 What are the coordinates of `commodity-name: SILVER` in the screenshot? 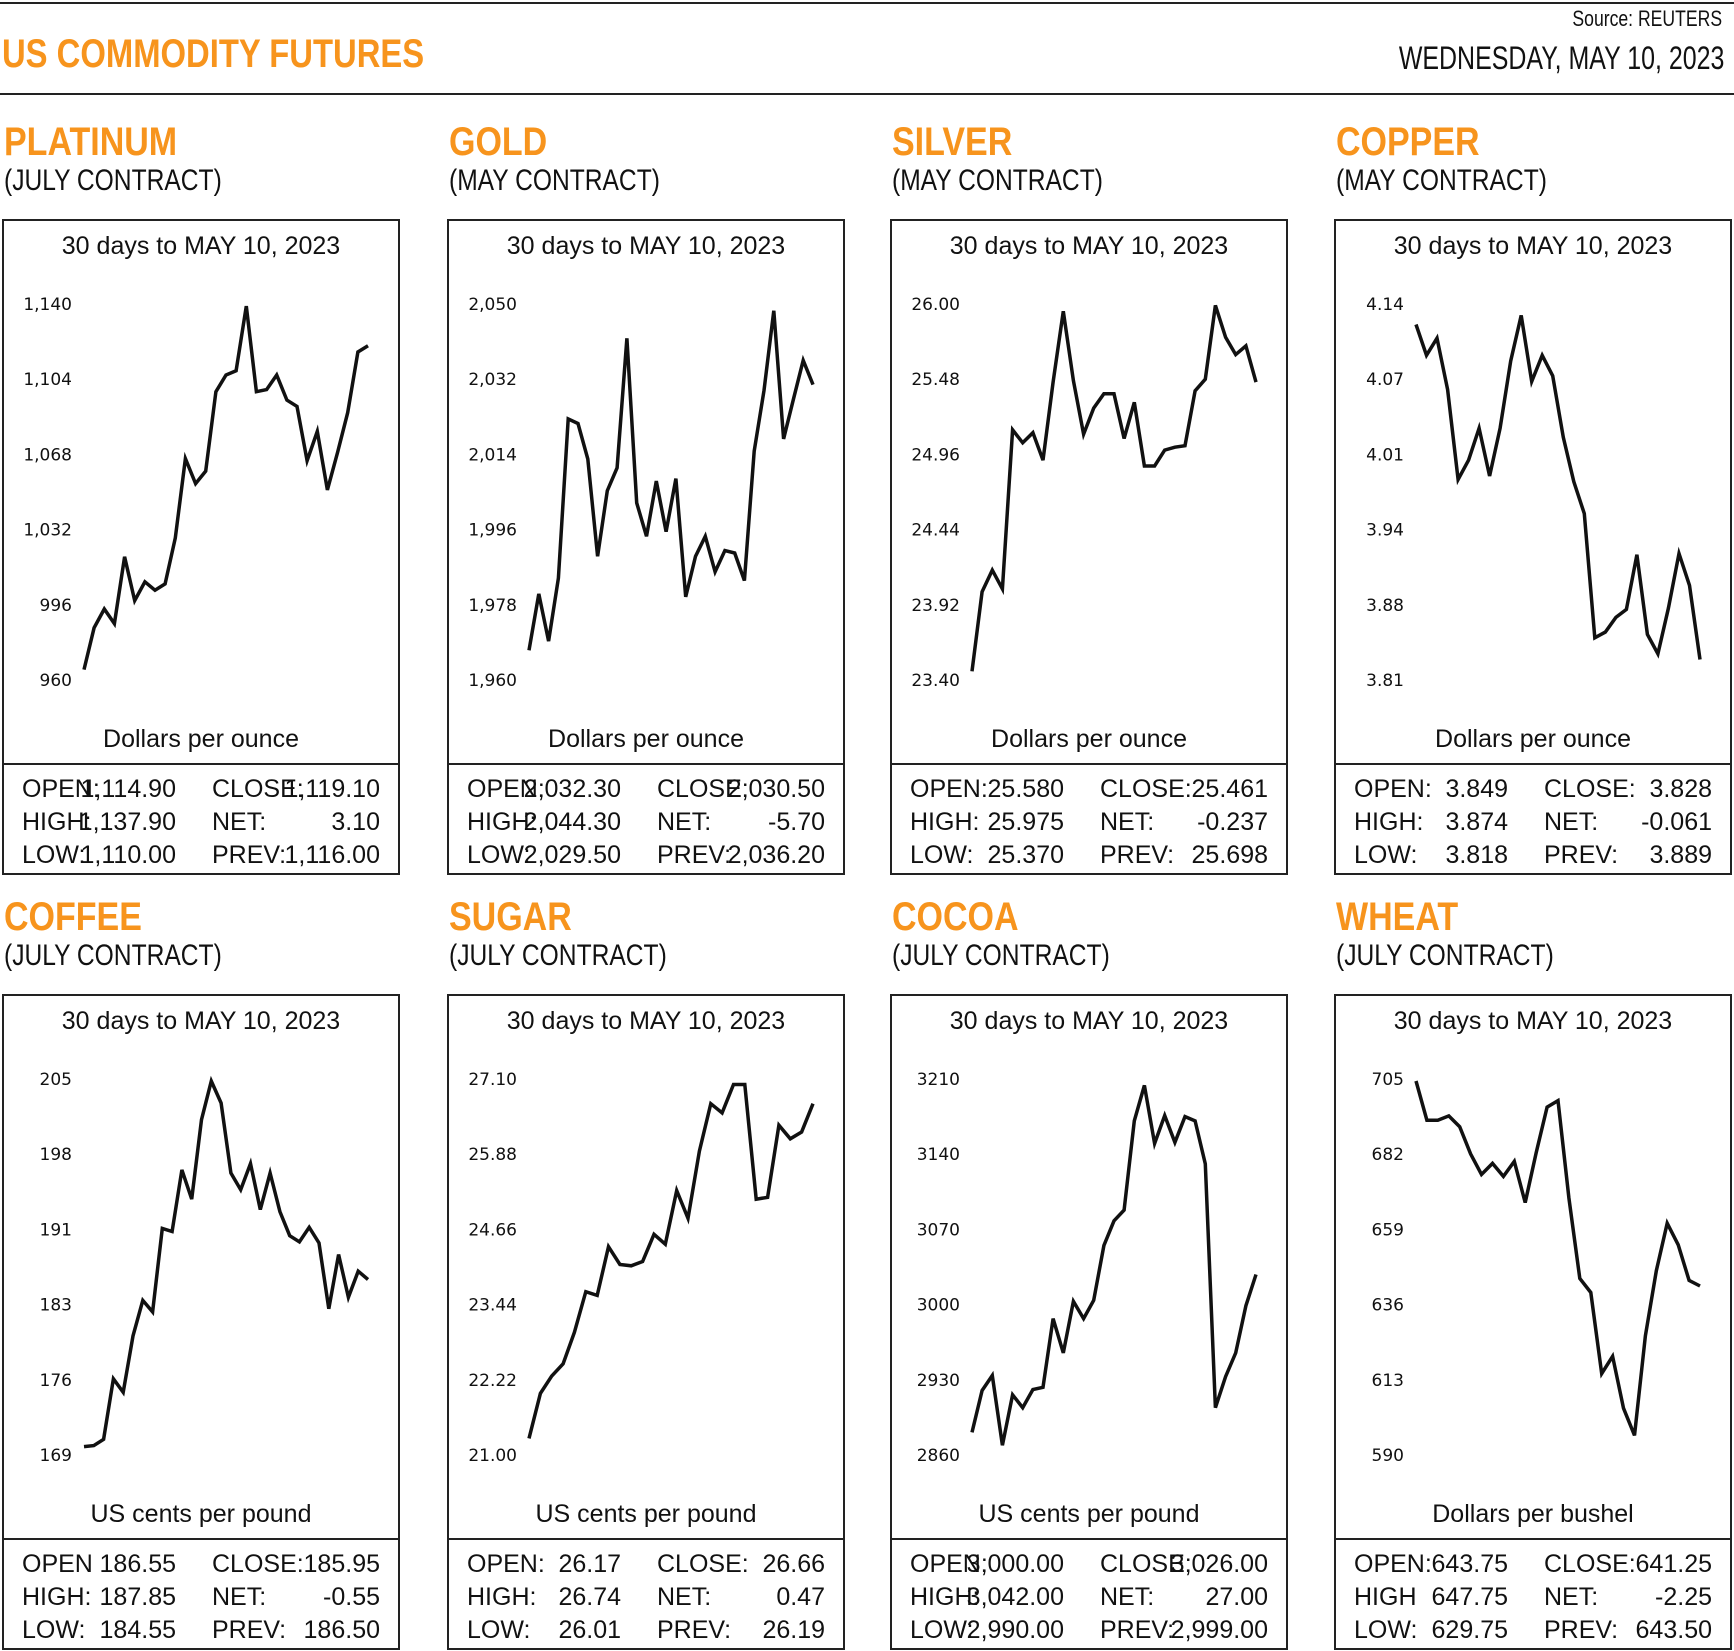 It's located at (952, 142).